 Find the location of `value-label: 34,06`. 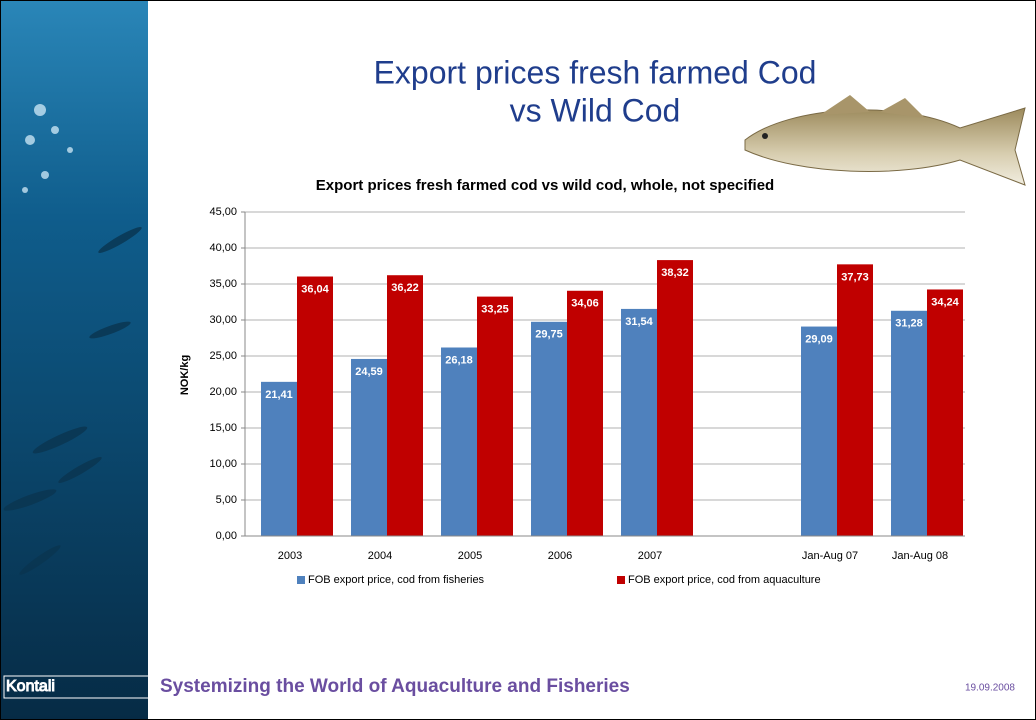

value-label: 34,06 is located at coordinates (585, 304).